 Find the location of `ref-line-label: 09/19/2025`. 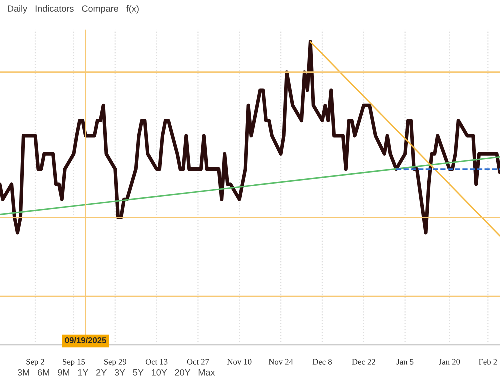

ref-line-label: 09/19/2025 is located at coordinates (85, 340).